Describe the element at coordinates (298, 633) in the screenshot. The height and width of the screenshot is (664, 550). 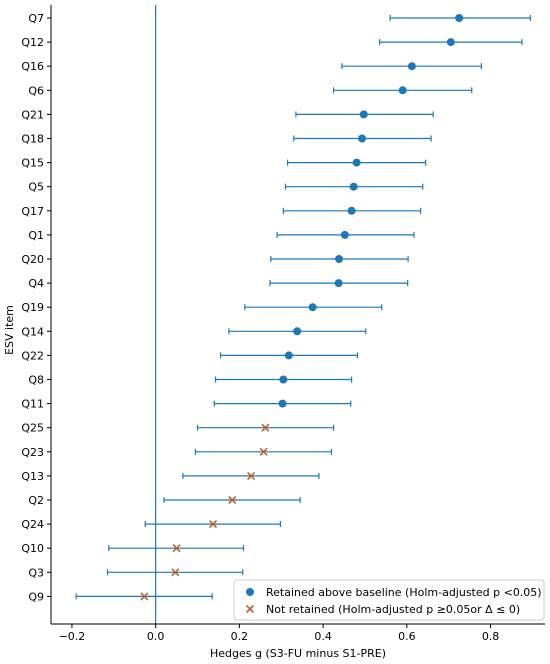
I see `x-axis: −0.2 0.0 0.2 0.4 0.6 0.8` at that location.